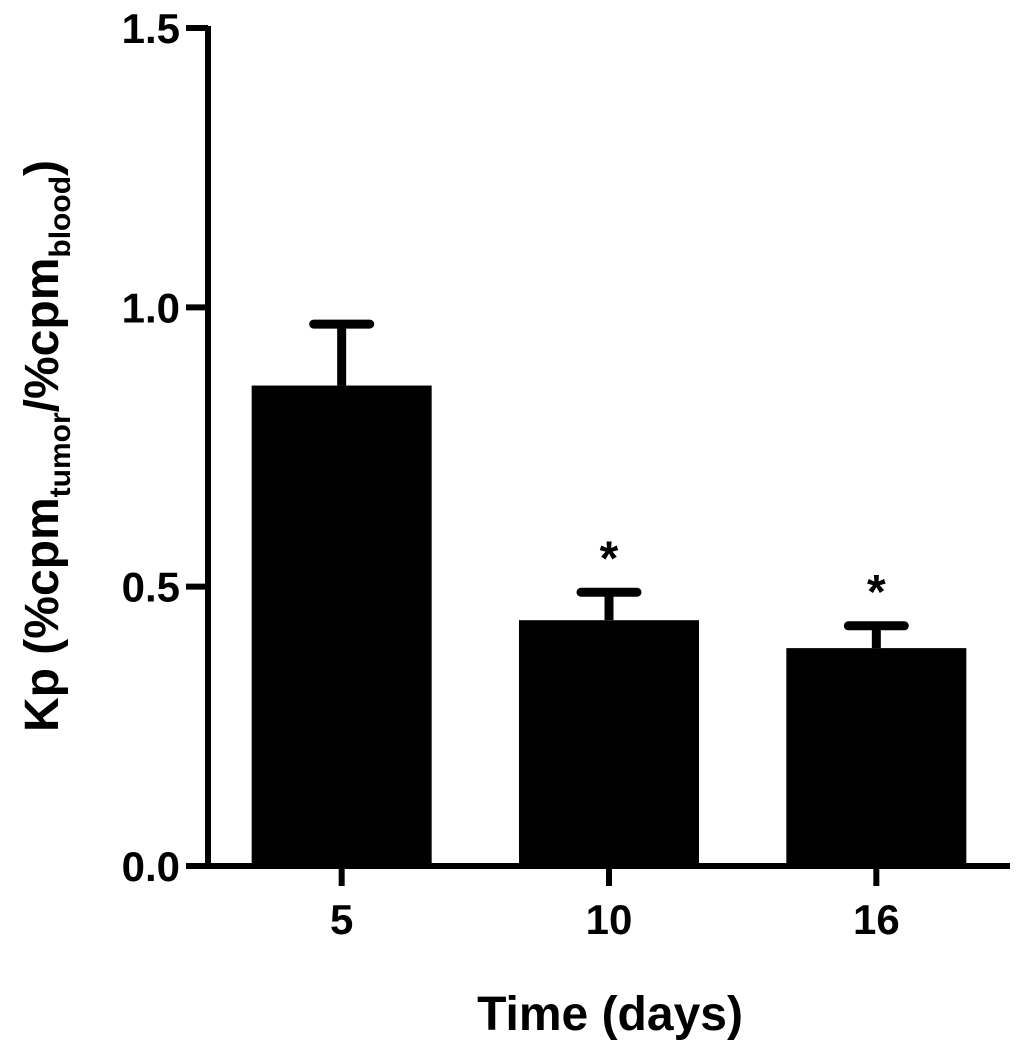  Describe the element at coordinates (151, 307) in the screenshot. I see `y-tick-label: 1.0` at that location.